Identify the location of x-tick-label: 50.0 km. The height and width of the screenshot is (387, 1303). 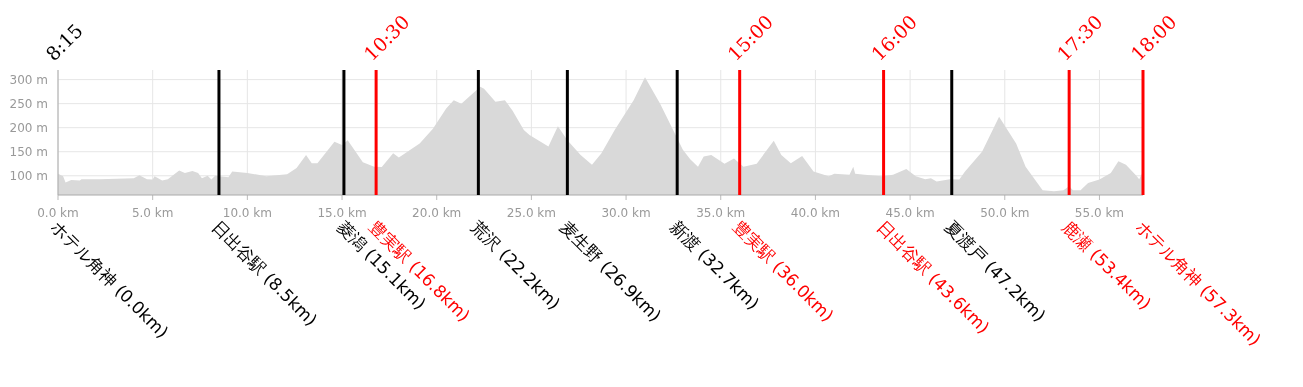
(1005, 213).